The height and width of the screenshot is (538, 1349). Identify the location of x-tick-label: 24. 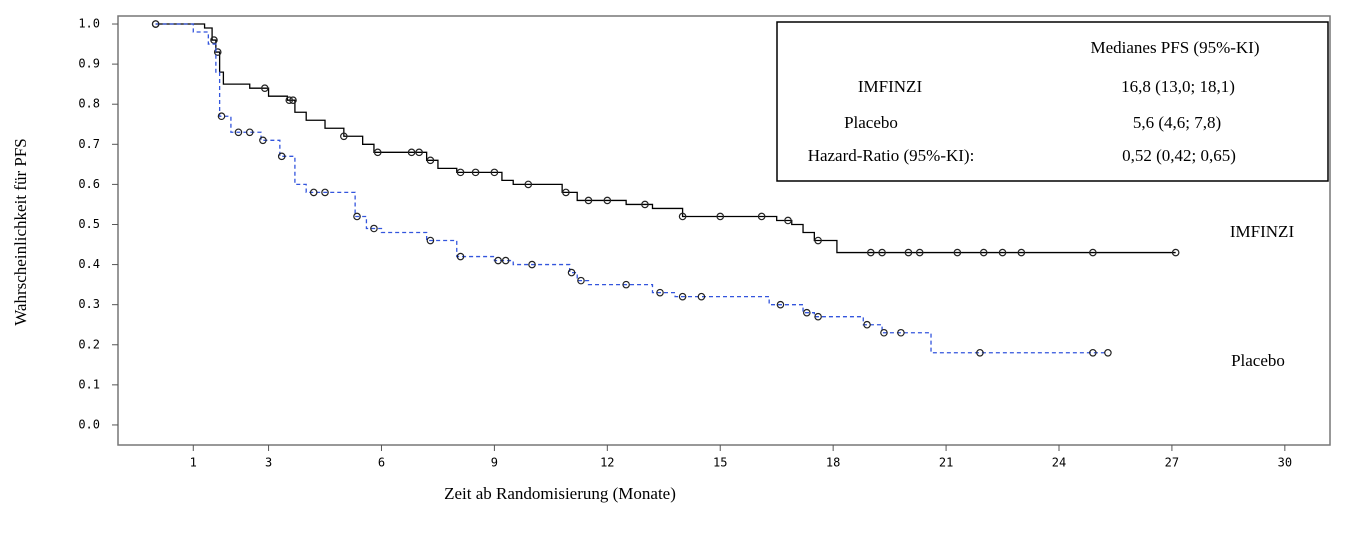
(1059, 463).